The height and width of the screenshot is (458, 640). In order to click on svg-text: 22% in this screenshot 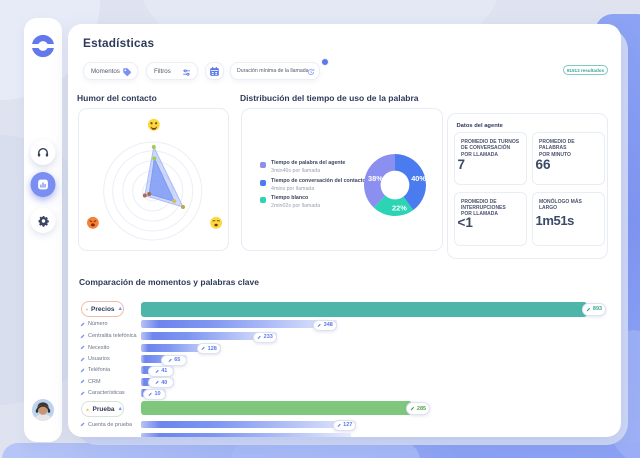, I will do `click(399, 207)`.